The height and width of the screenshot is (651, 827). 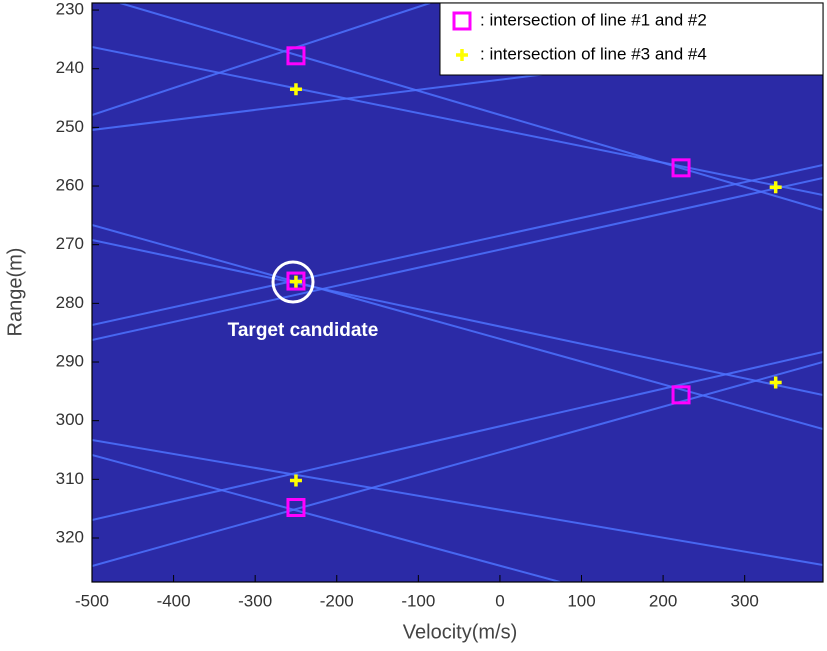 What do you see at coordinates (460, 632) in the screenshot?
I see `x-axis-label: Velocity(m/s)` at bounding box center [460, 632].